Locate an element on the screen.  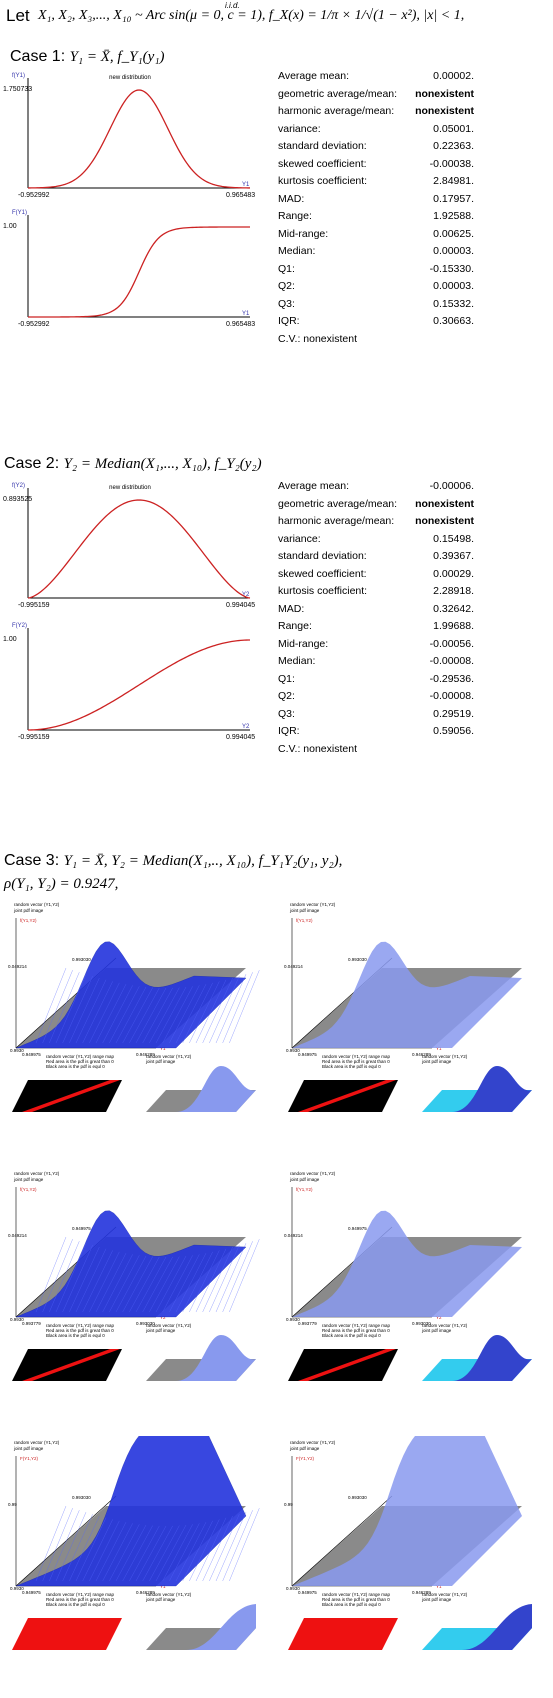
stat-value: -0.00006. is located at coordinates (451, 486).